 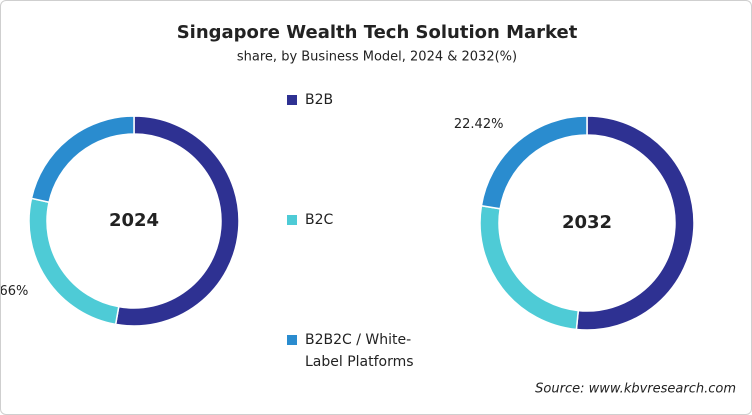 What do you see at coordinates (362, 100) in the screenshot?
I see `legend-item: B2B` at bounding box center [362, 100].